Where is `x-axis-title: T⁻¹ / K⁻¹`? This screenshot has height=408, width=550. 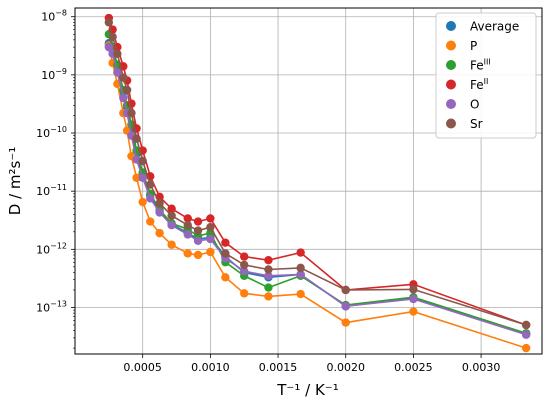
x-axis-title: T⁻¹ / K⁻¹ is located at coordinates (307, 390).